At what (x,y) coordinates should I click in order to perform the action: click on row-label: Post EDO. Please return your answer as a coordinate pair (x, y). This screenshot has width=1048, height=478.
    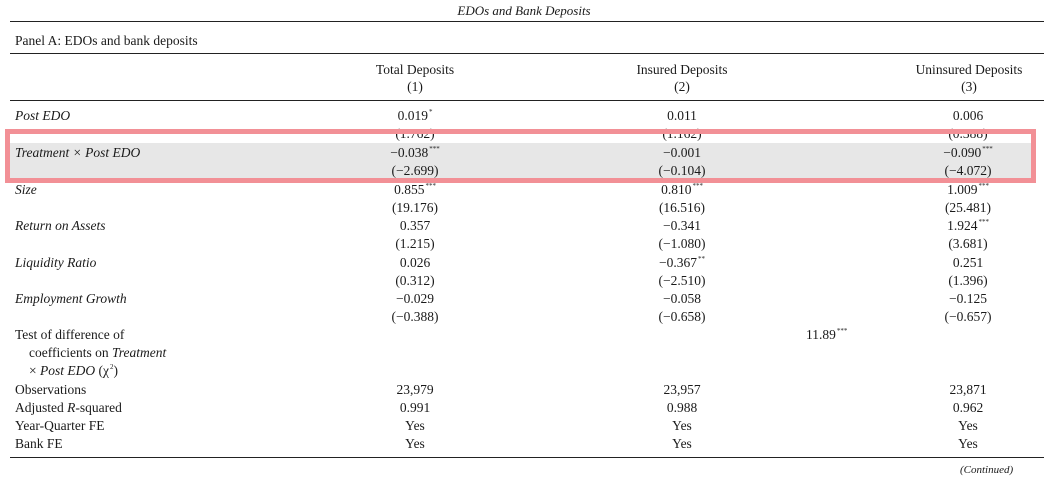
    Looking at the image, I should click on (43, 115).